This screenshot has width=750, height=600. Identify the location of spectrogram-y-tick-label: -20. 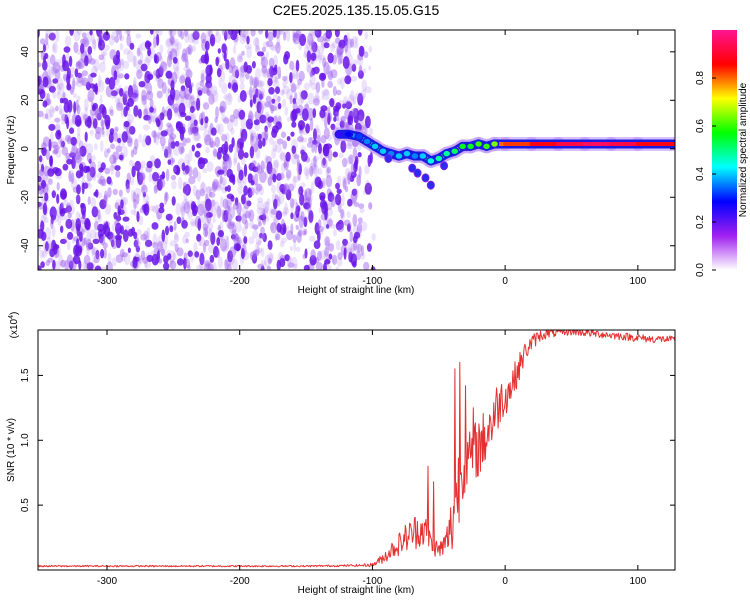
(25, 197).